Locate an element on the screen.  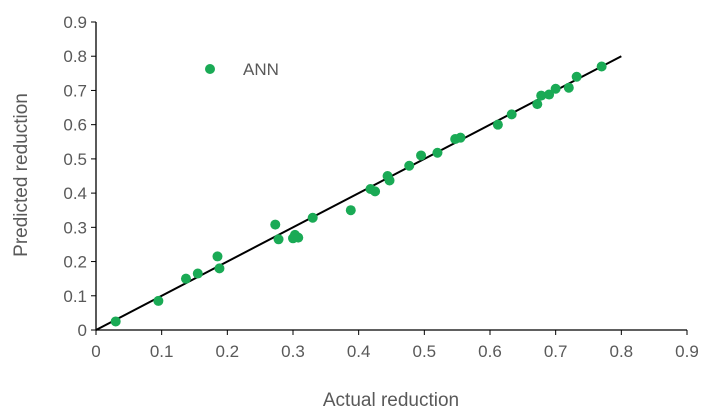
x-tick-label: 0.2 is located at coordinates (228, 351).